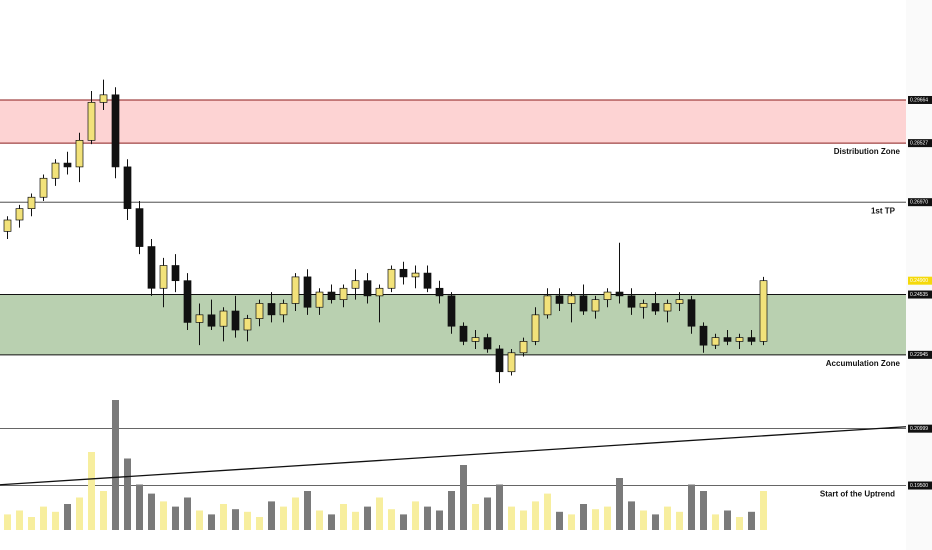 This screenshot has height=550, width=932. What do you see at coordinates (863, 363) in the screenshot?
I see `zone-label: Accumulation Zone` at bounding box center [863, 363].